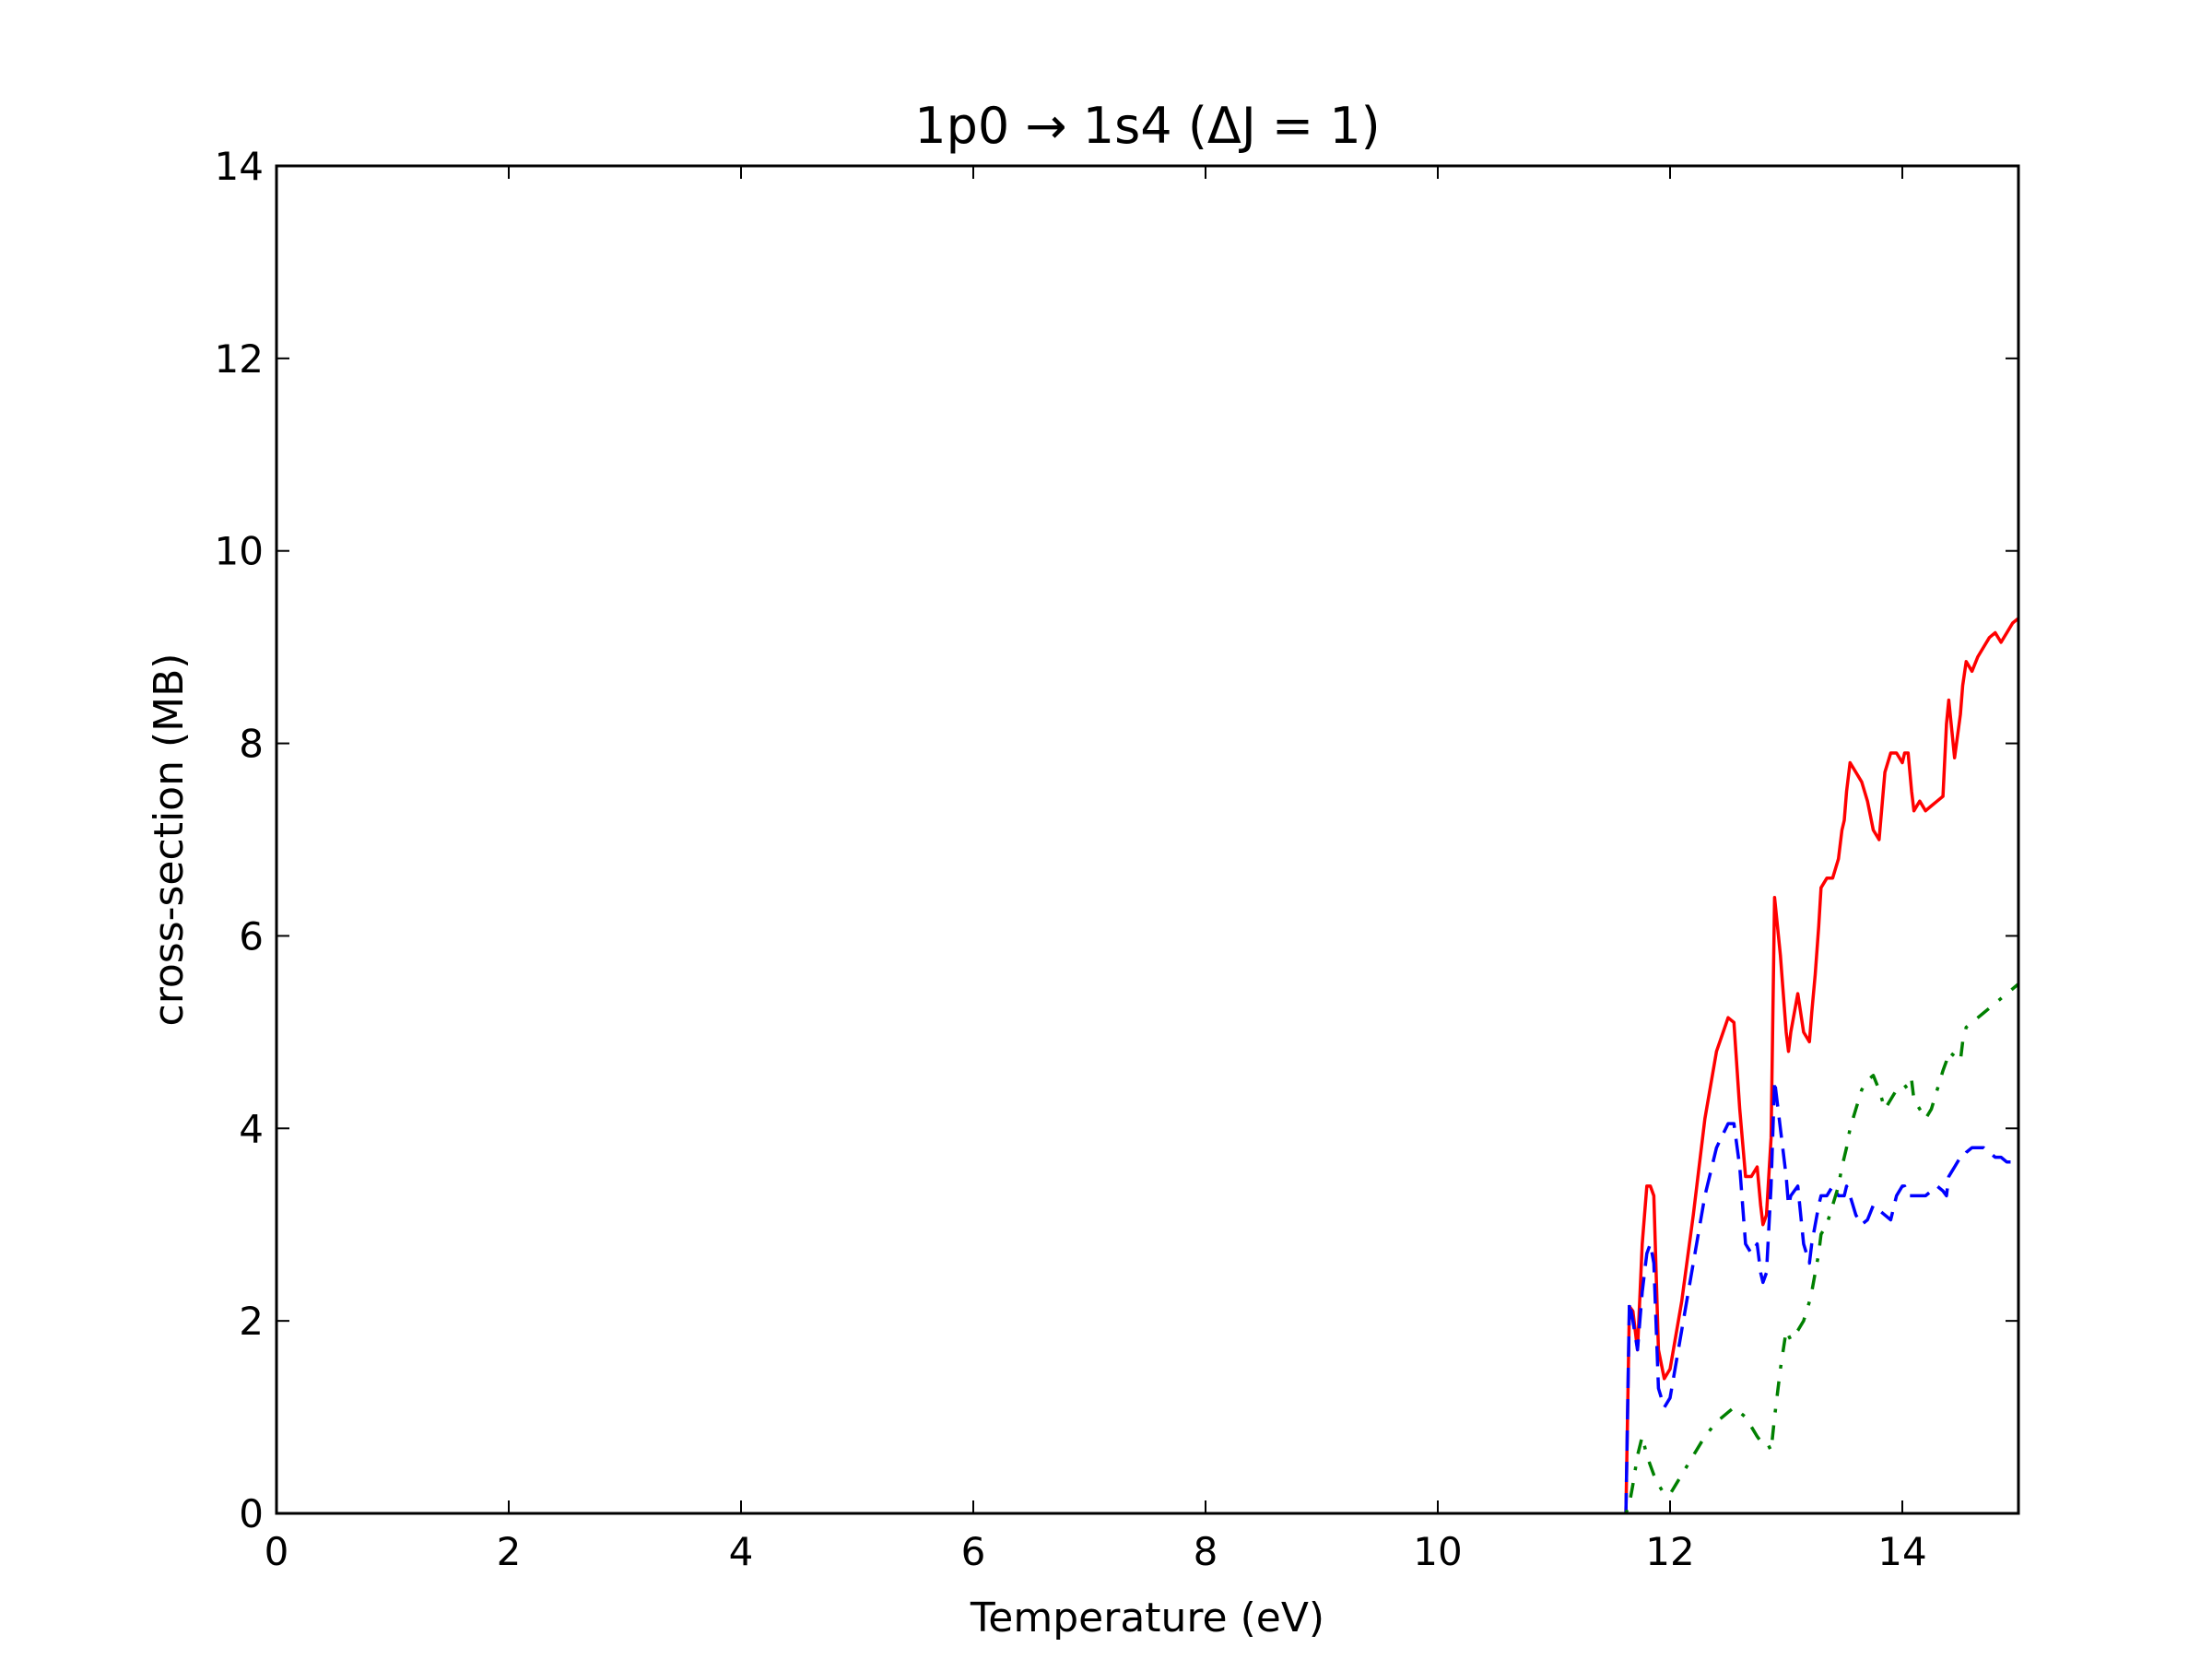  I want to click on y-tick-label: 12, so click(239, 359).